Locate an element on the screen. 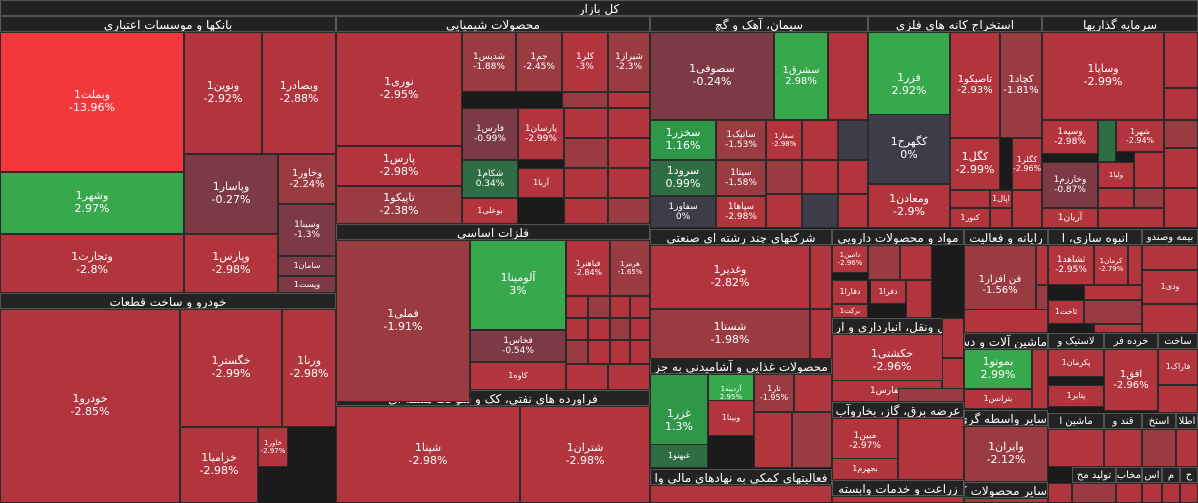 Image resolution: width=1198 pixels, height=503 pixels. stock-tile: شتران1 -2.98% is located at coordinates (585, 454).